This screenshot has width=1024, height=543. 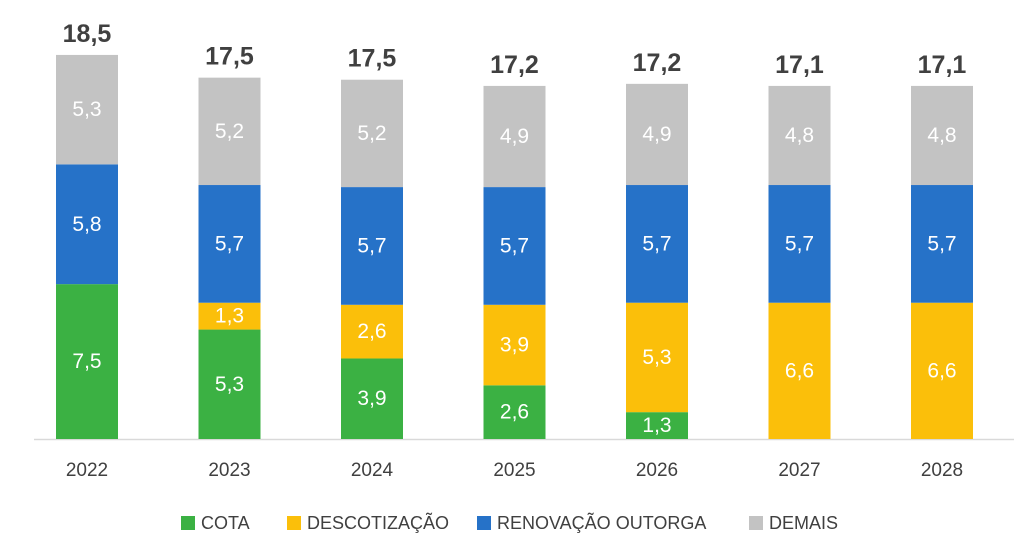 What do you see at coordinates (601, 522) in the screenshot?
I see `legend-label: RENOVAÇÃO OUTORGA` at bounding box center [601, 522].